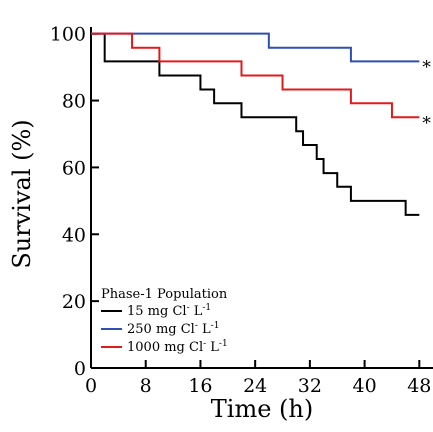 The width and height of the screenshot is (433, 432). I want to click on x-tick-label: 16, so click(200, 386).